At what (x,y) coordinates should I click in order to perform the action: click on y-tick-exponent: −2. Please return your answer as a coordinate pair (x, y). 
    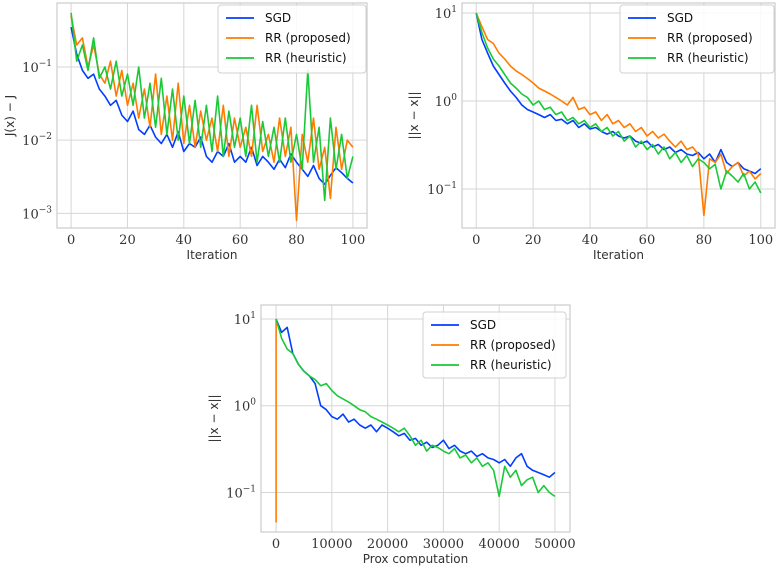
    Looking at the image, I should click on (45, 137).